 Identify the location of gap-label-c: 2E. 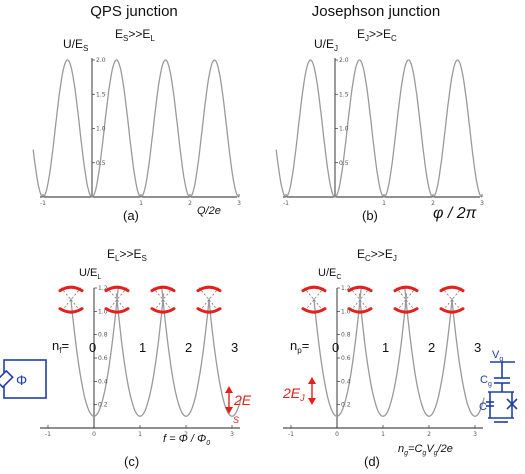
(242, 400).